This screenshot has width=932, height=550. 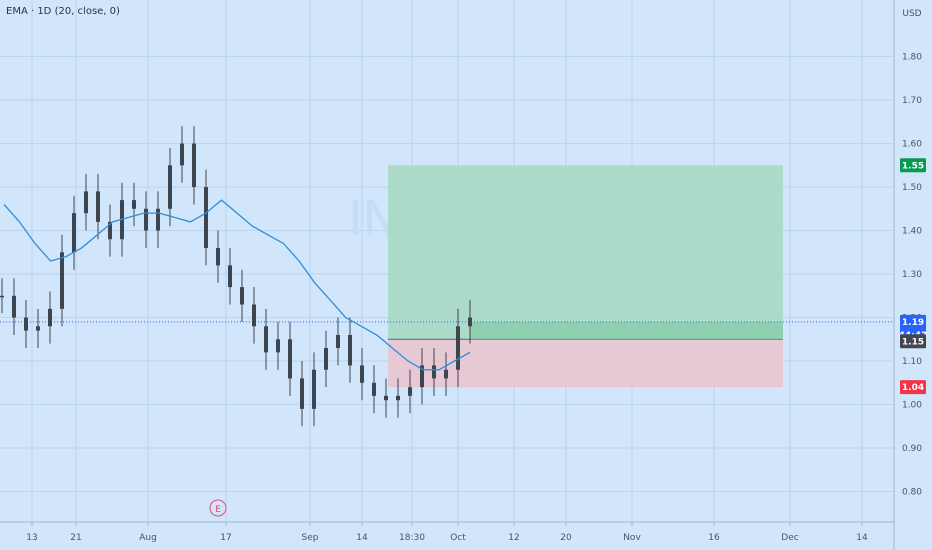 What do you see at coordinates (310, 538) in the screenshot?
I see `x-tick-label: Sep` at bounding box center [310, 538].